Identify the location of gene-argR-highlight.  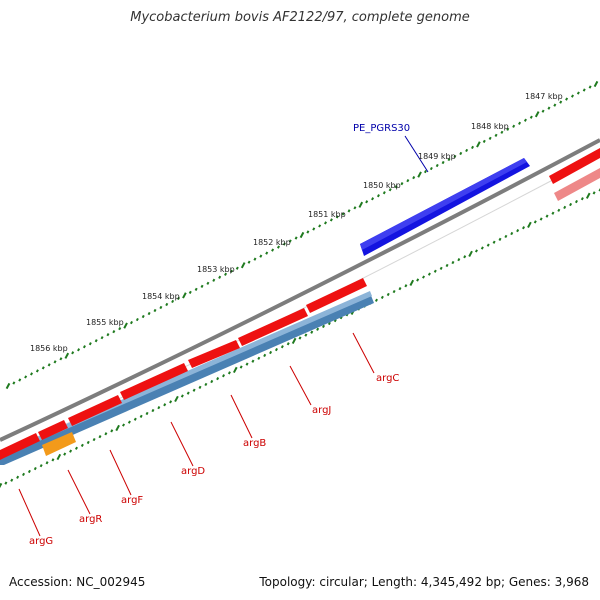
(59, 444).